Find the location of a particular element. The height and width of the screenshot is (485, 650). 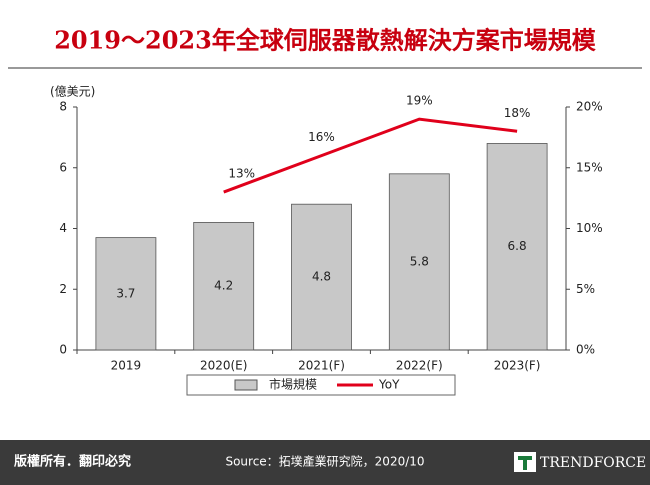

data-label: 16% is located at coordinates (321, 137).